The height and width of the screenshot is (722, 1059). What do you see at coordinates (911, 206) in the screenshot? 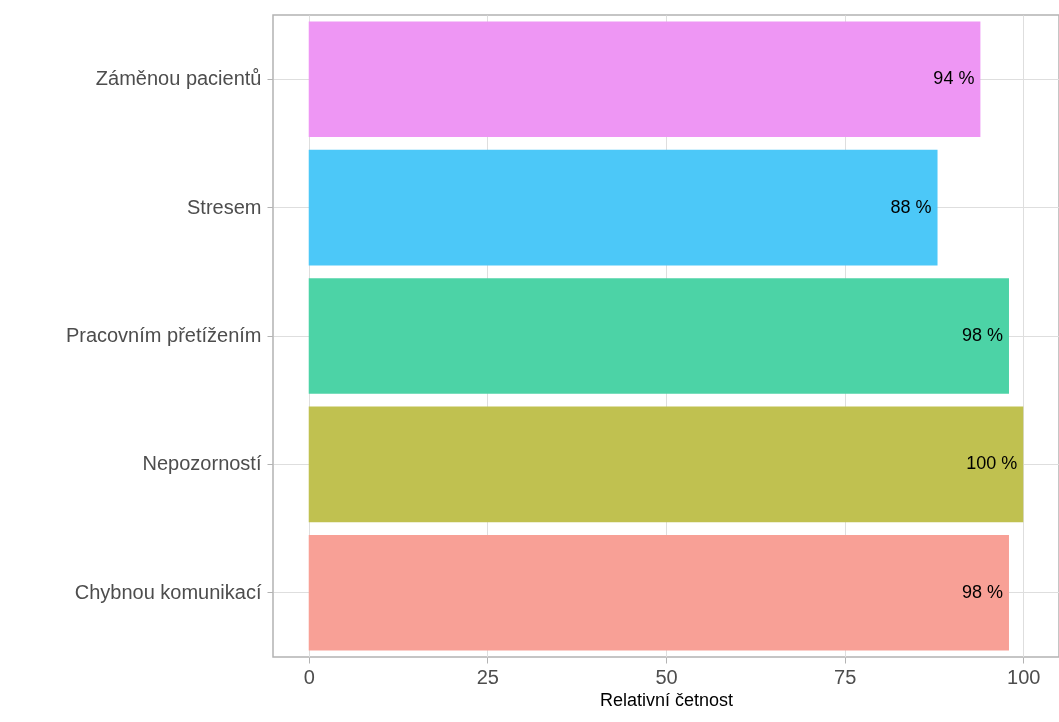
I see `data-label: 88 %` at bounding box center [911, 206].